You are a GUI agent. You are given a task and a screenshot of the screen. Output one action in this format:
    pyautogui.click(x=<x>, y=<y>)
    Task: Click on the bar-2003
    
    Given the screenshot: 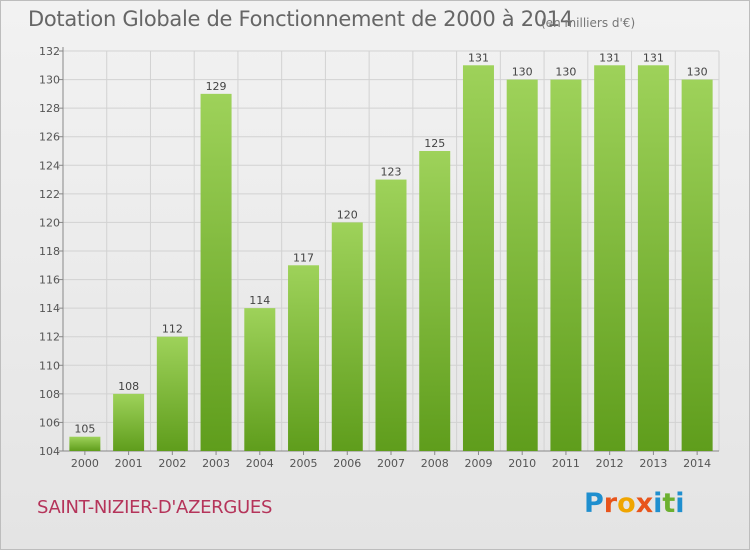 What is the action you would take?
    pyautogui.click(x=216, y=272)
    